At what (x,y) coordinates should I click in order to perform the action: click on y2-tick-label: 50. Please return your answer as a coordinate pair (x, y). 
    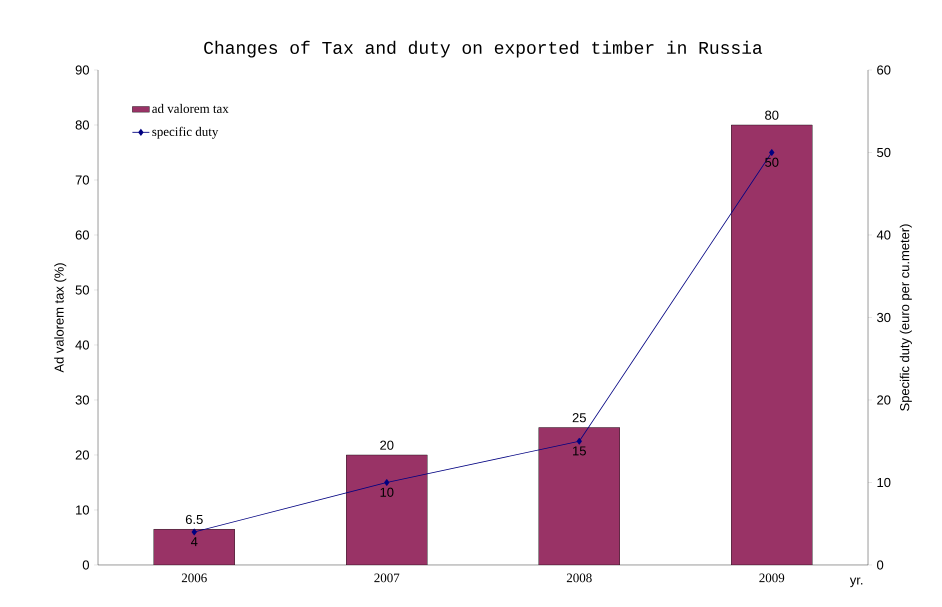
    Looking at the image, I should click on (883, 153).